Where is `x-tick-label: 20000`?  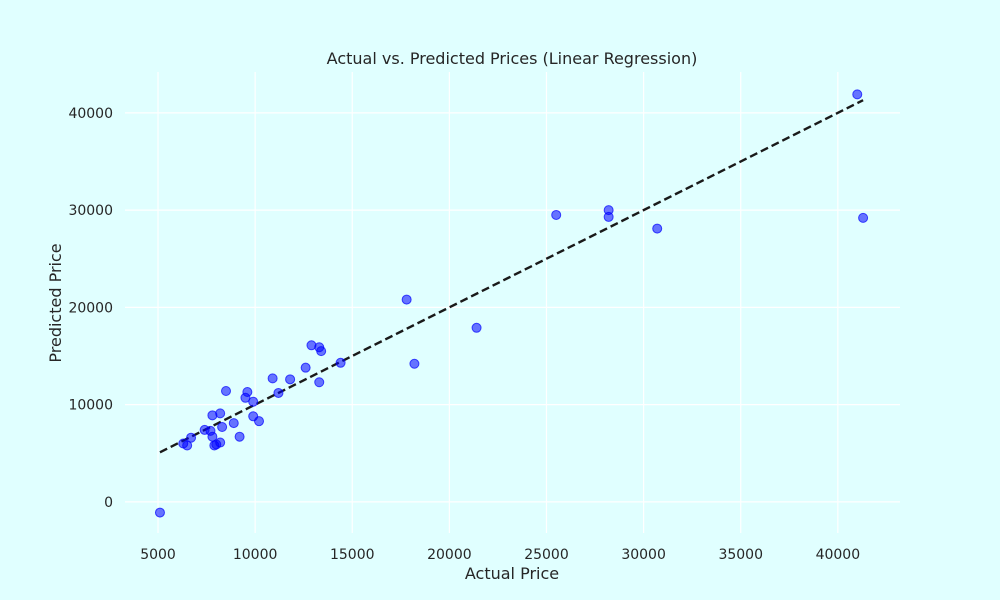 x-tick-label: 20000 is located at coordinates (449, 555).